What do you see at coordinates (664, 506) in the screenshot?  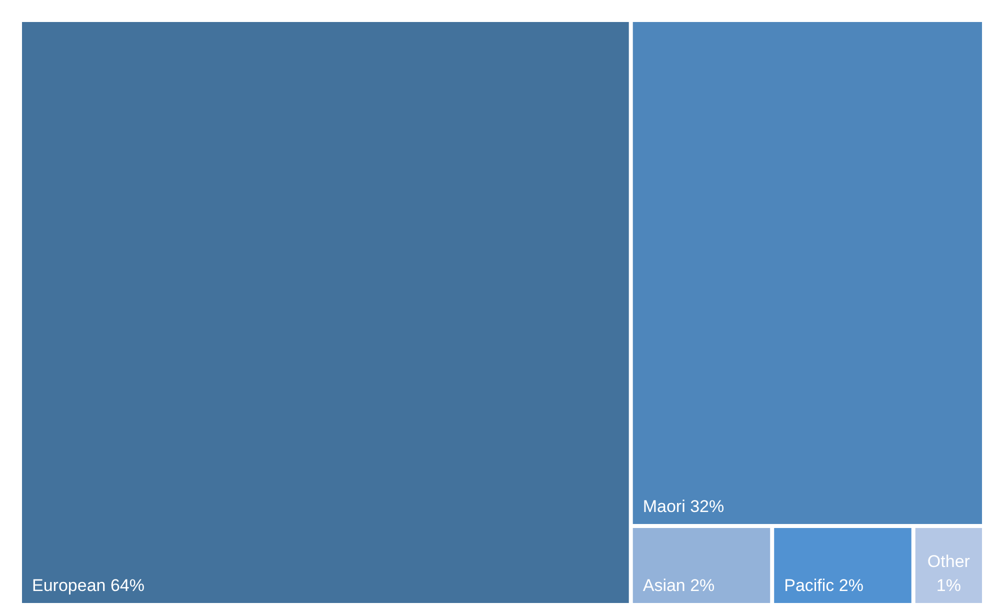 I see `category-label: Maori` at bounding box center [664, 506].